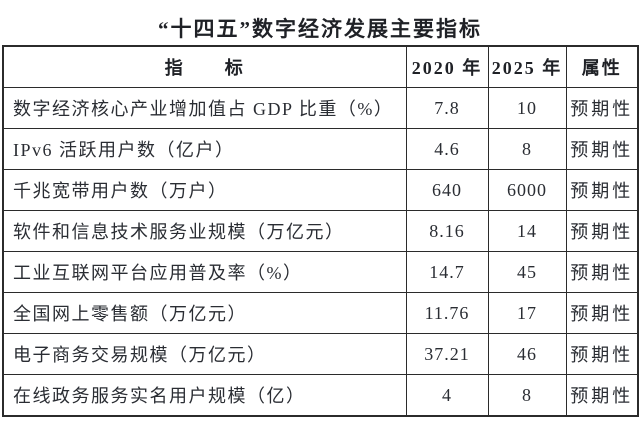 The height and width of the screenshot is (433, 640). I want to click on value-2020-cell: 7.8, so click(447, 108).